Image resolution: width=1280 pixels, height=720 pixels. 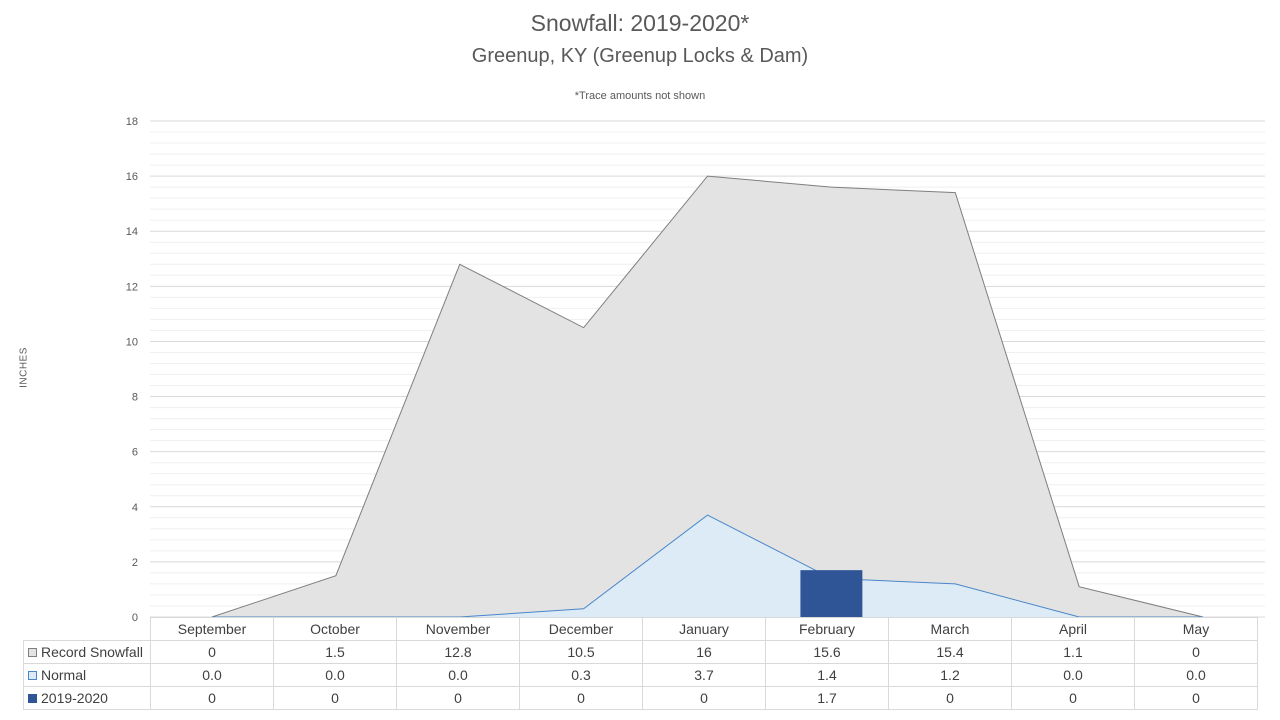 What do you see at coordinates (640, 56) in the screenshot?
I see `chart-subtitle: Greenup, KY (Greenup Locks & Dam)` at bounding box center [640, 56].